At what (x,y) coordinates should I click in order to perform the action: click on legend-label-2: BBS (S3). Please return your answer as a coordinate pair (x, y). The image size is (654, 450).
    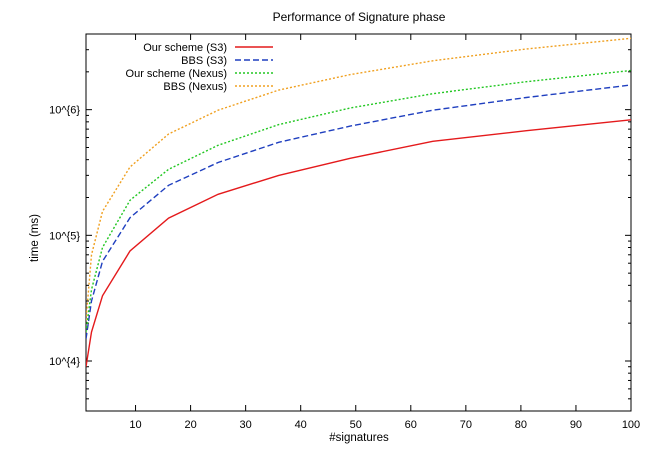
    Looking at the image, I should click on (204, 61).